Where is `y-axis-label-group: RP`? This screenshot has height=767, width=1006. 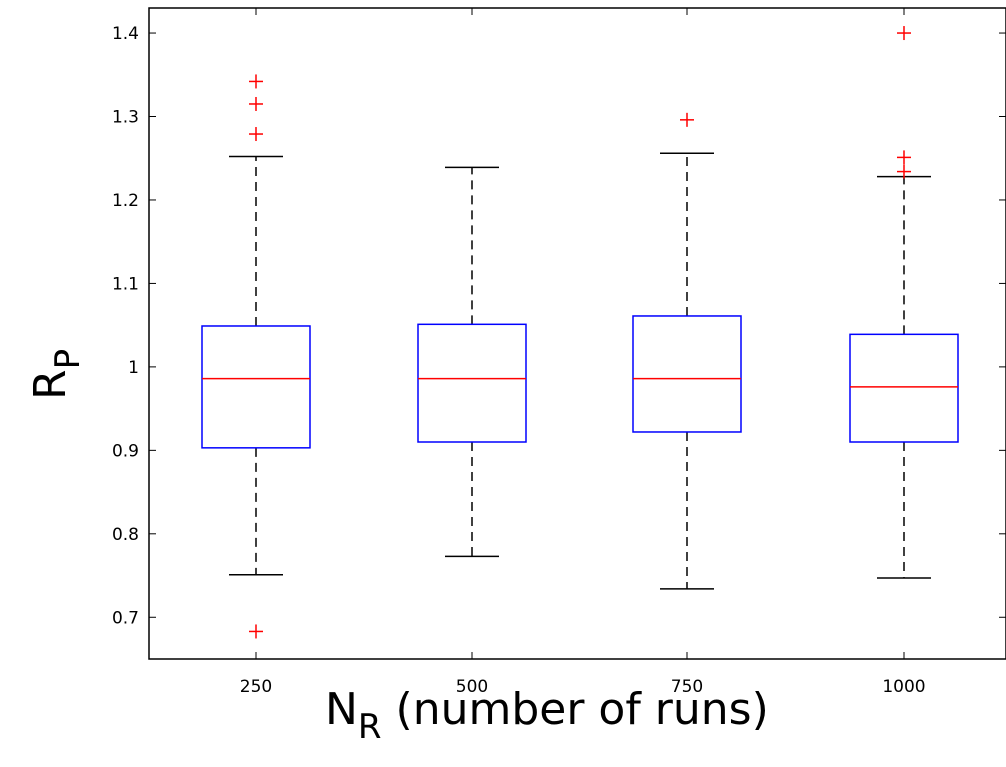 y-axis-label-group: RP is located at coordinates (56, 374).